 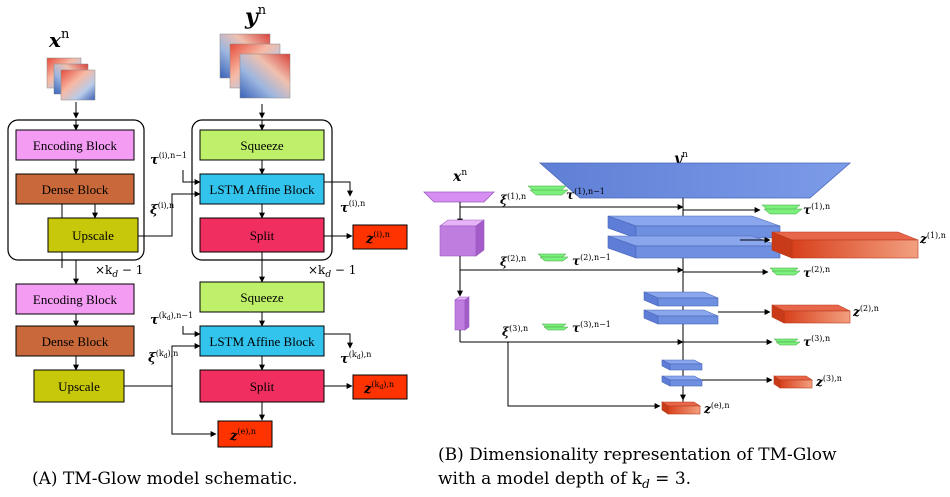 What do you see at coordinates (694, 237) in the screenshot?
I see `level-1-blue-stack` at bounding box center [694, 237].